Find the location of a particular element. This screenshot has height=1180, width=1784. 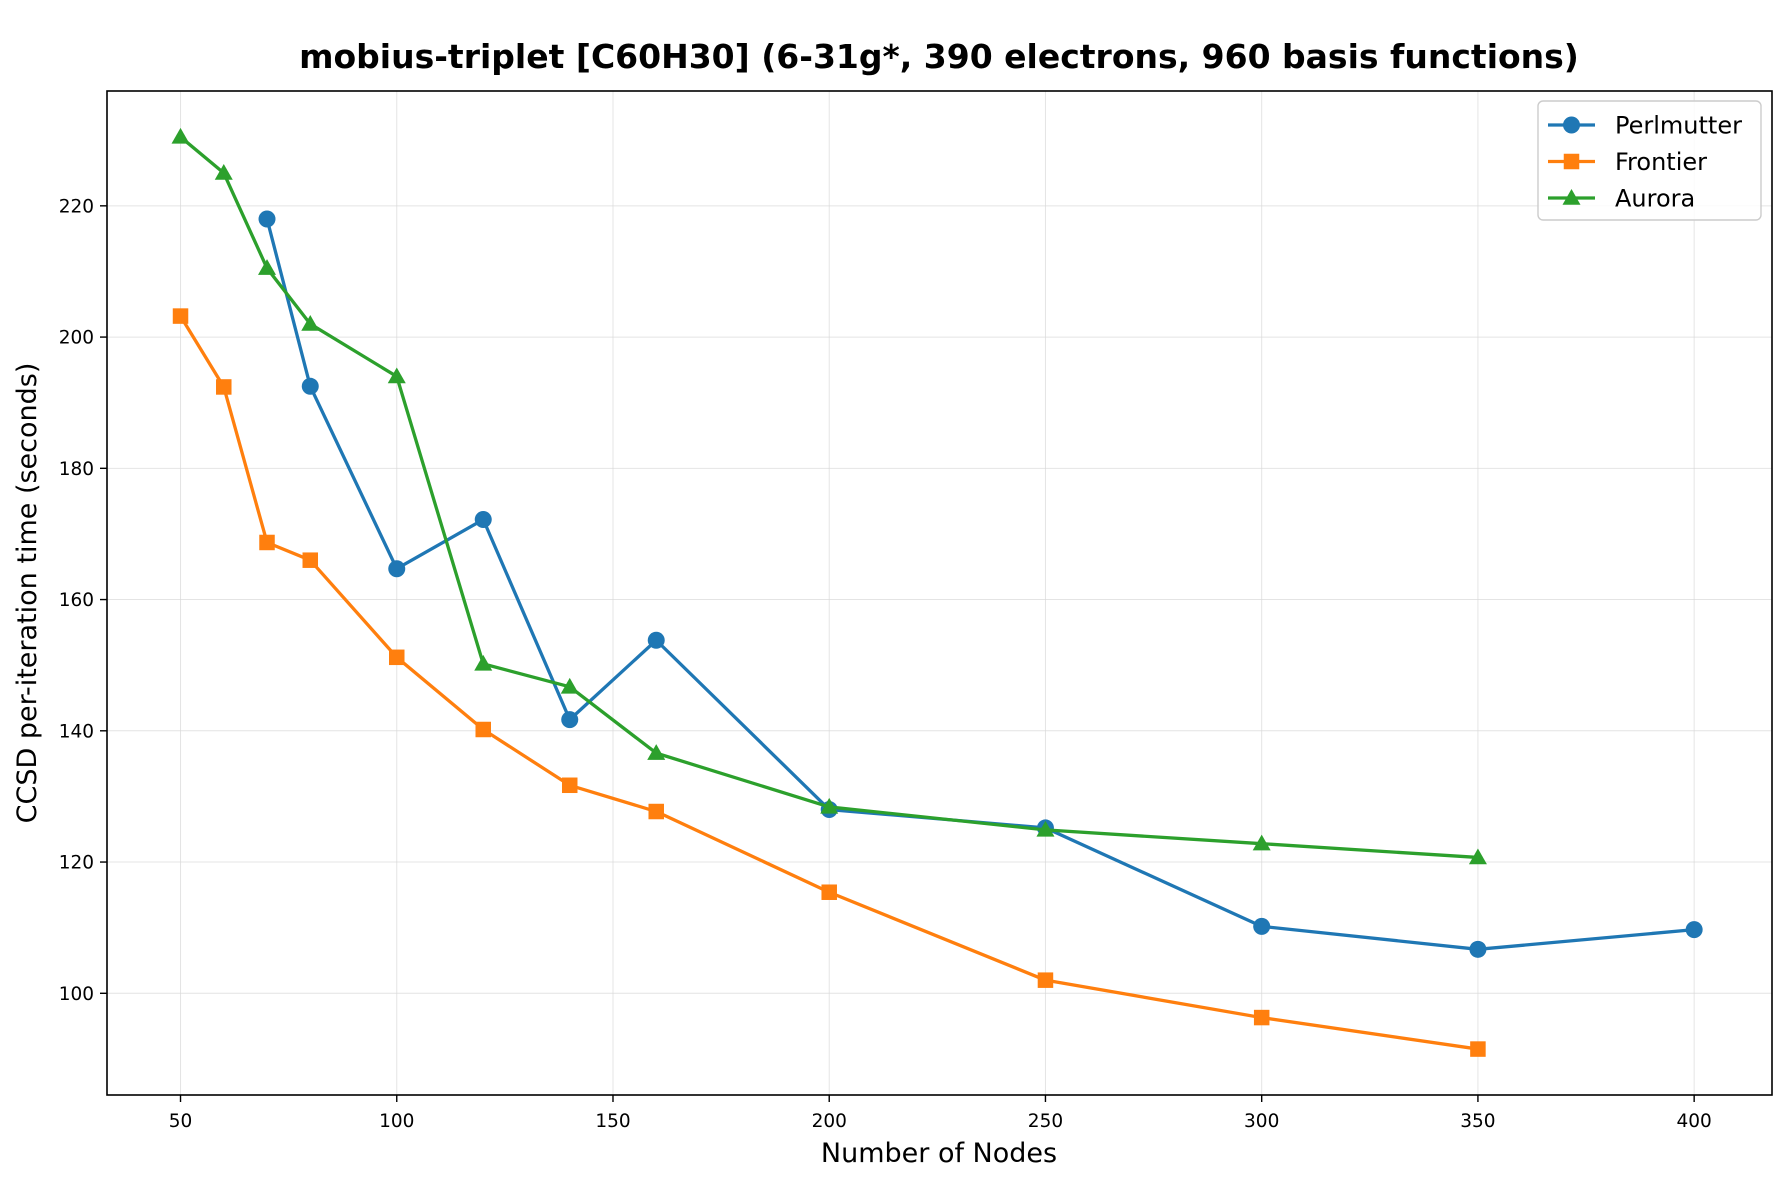

legend: Perlmutter Frontier Aurora is located at coordinates (1649, 160).